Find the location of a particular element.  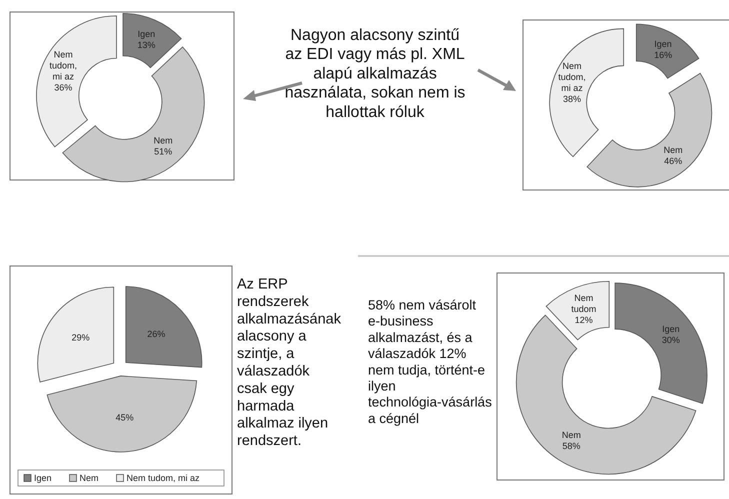

data-label: 45% is located at coordinates (125, 417).